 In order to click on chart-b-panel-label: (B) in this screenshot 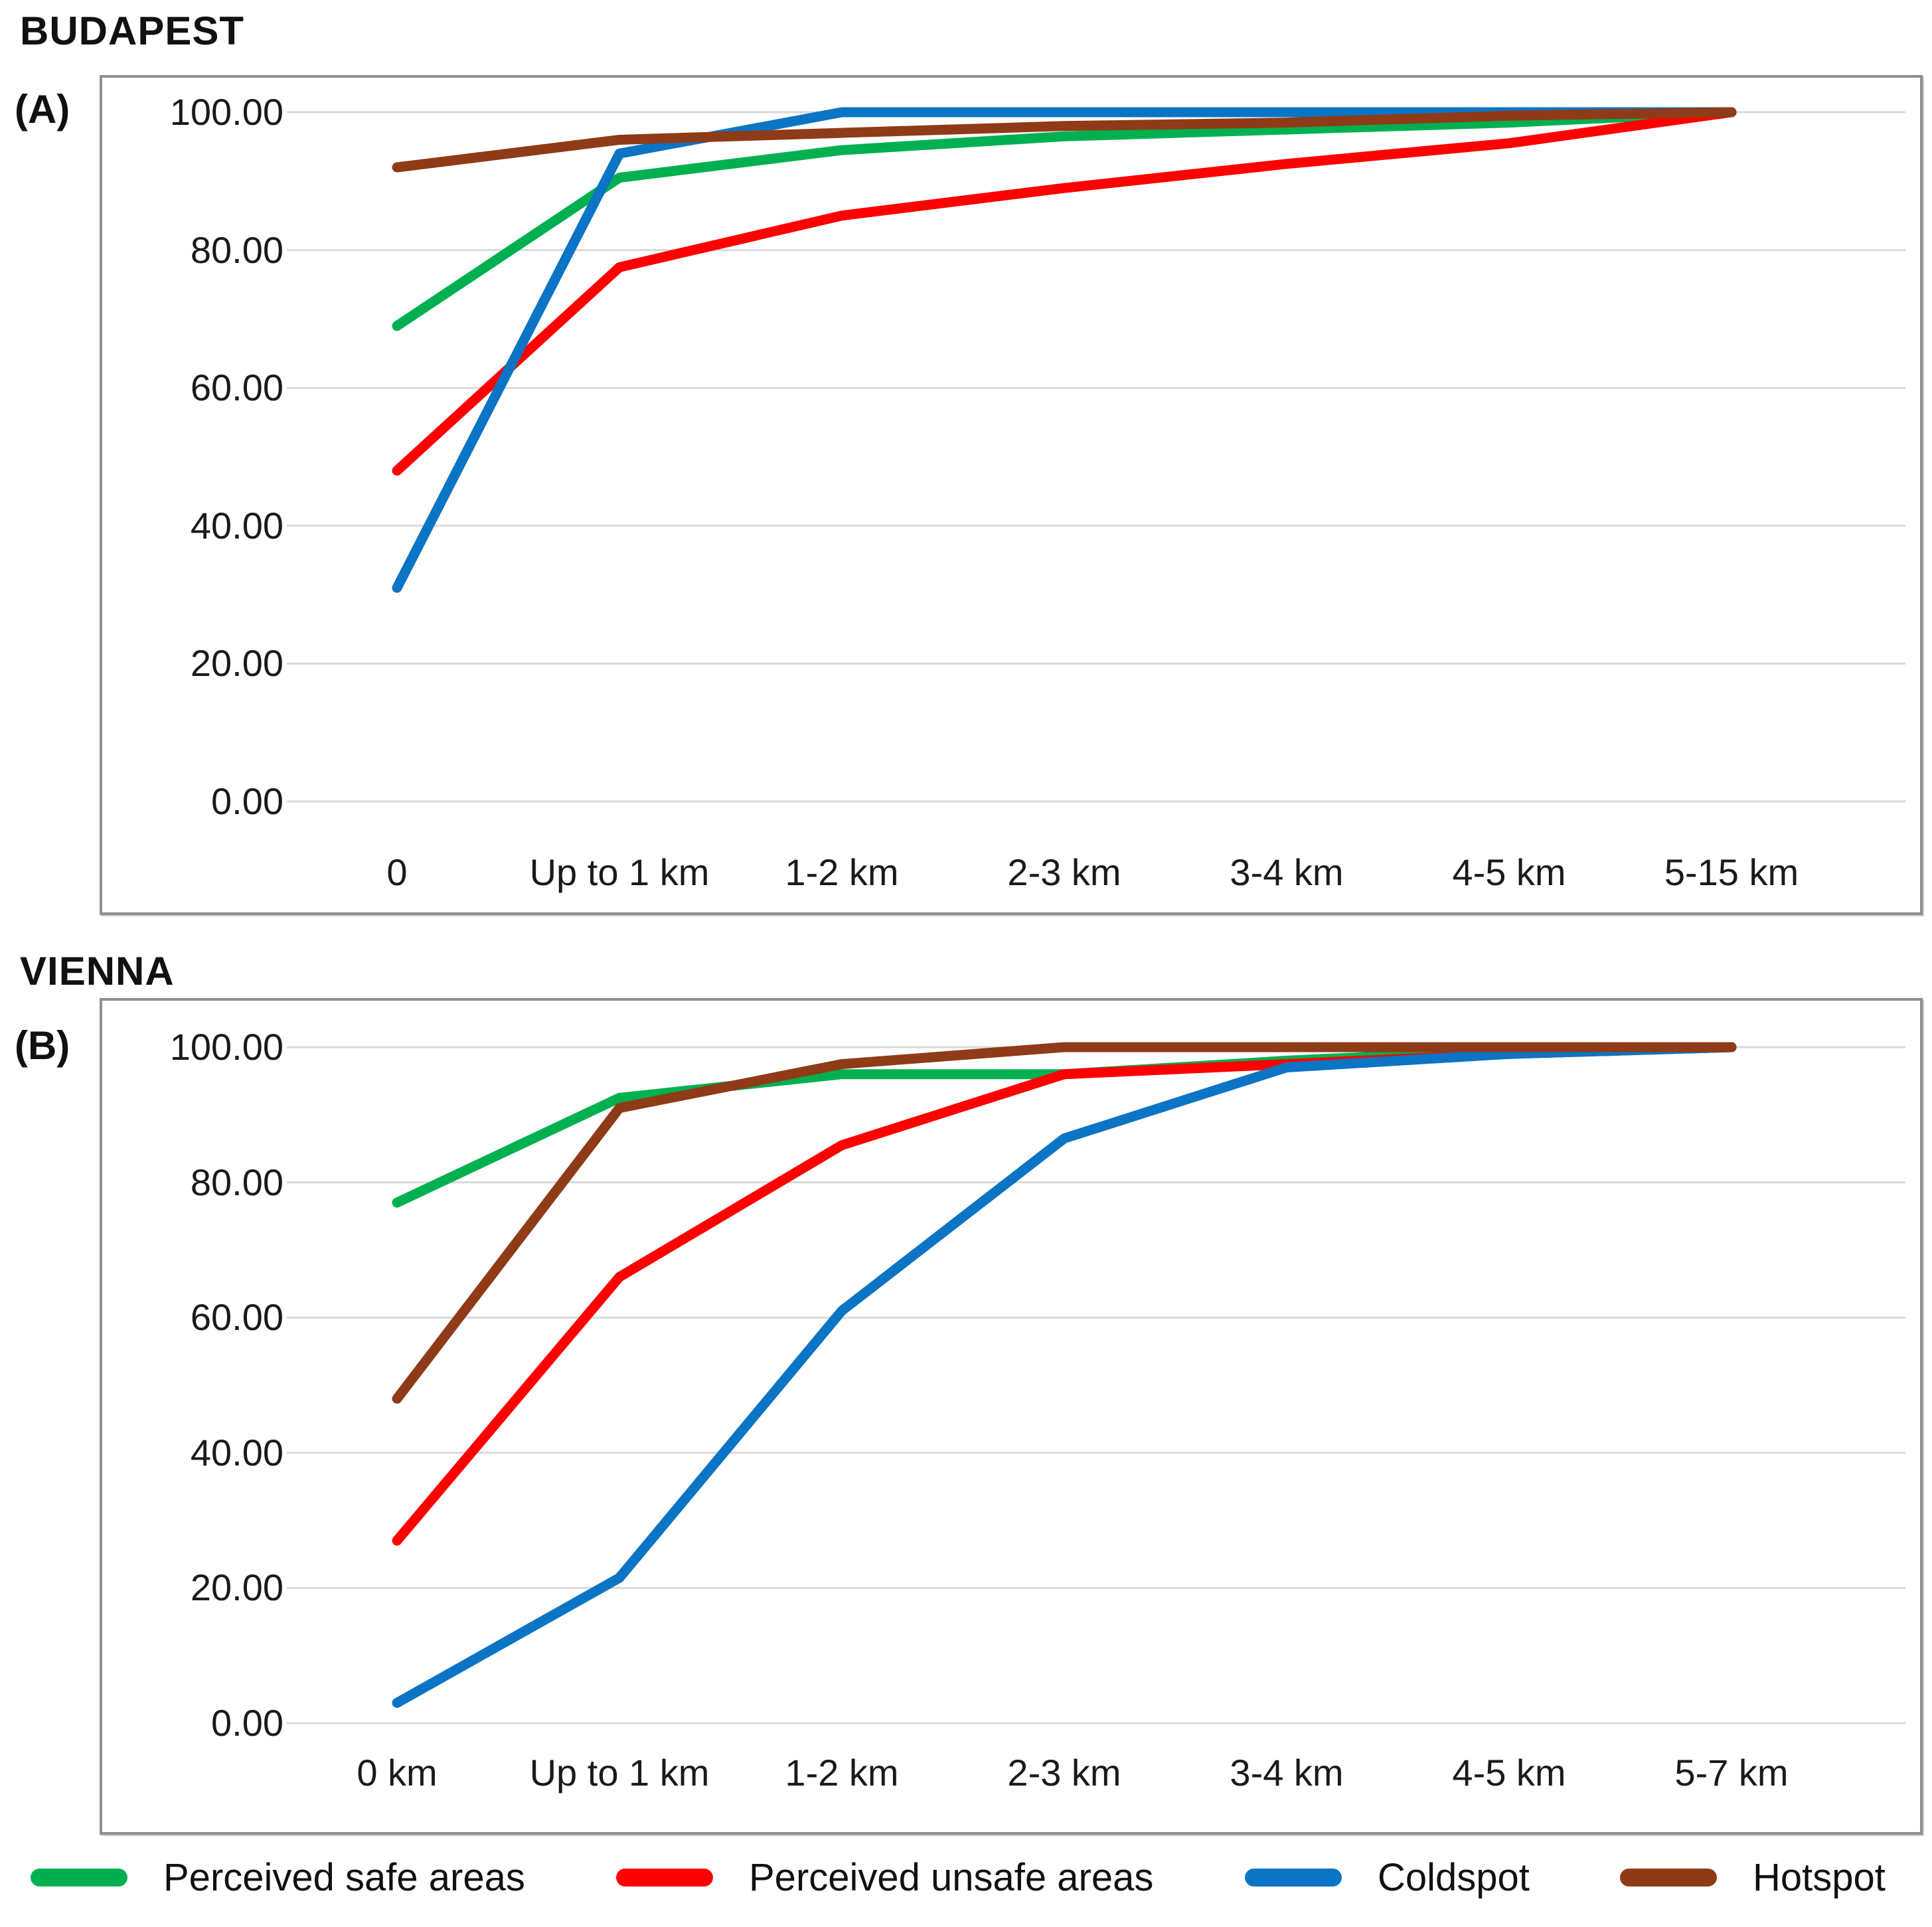, I will do `click(42, 1045)`.